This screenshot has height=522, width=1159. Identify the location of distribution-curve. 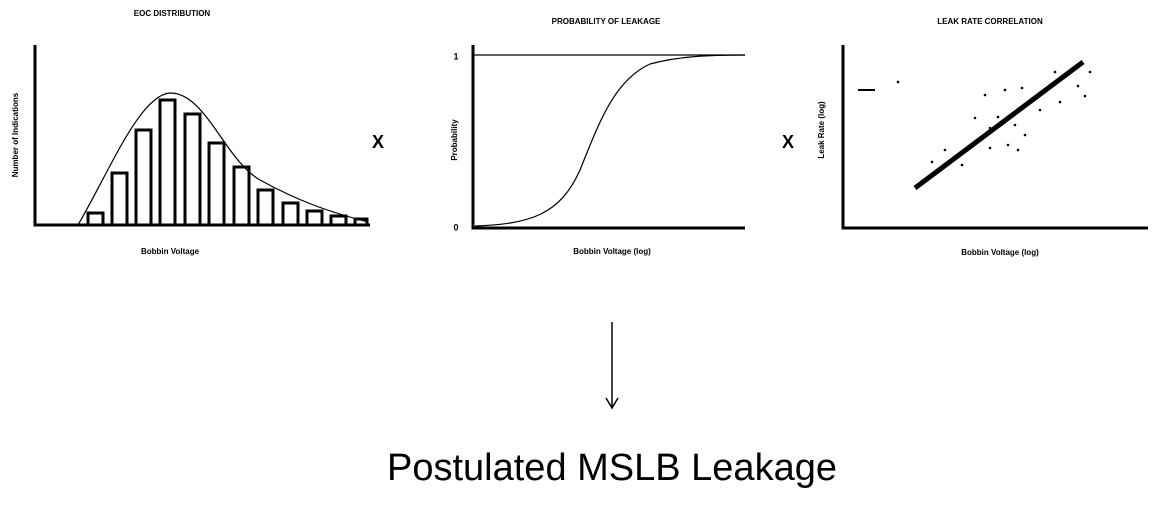
(223, 159).